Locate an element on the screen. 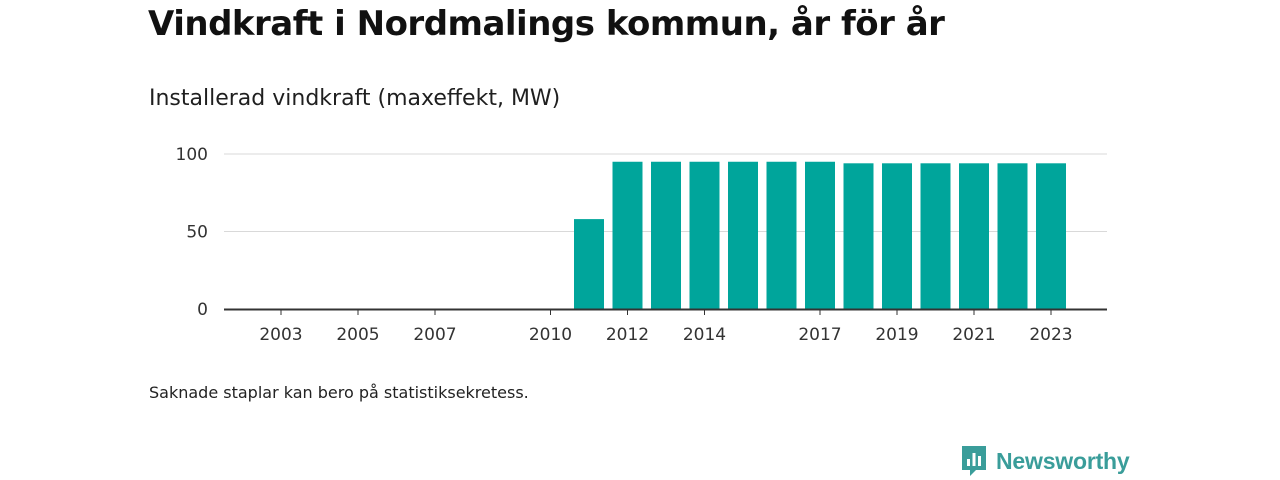 This screenshot has width=1280, height=480. x-tick-label: 2007 is located at coordinates (434, 335).